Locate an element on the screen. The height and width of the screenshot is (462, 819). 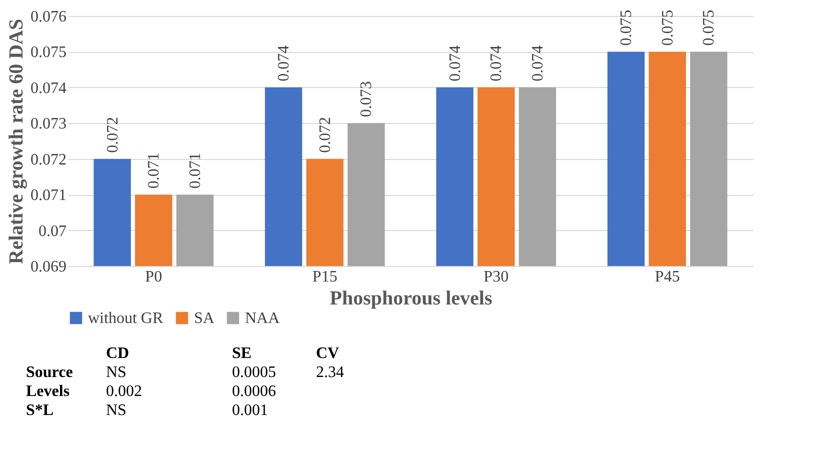
x-tick-label: P15 is located at coordinates (325, 277).